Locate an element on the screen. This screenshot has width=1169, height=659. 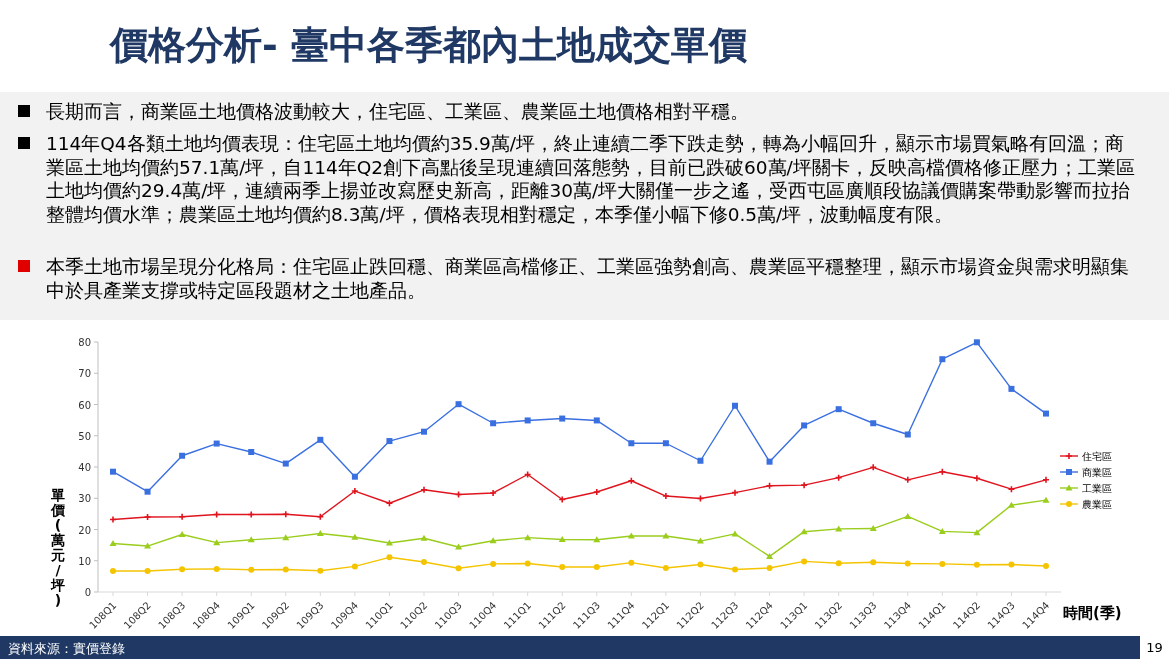
legend-label: 住宅區 is located at coordinates (1097, 456).